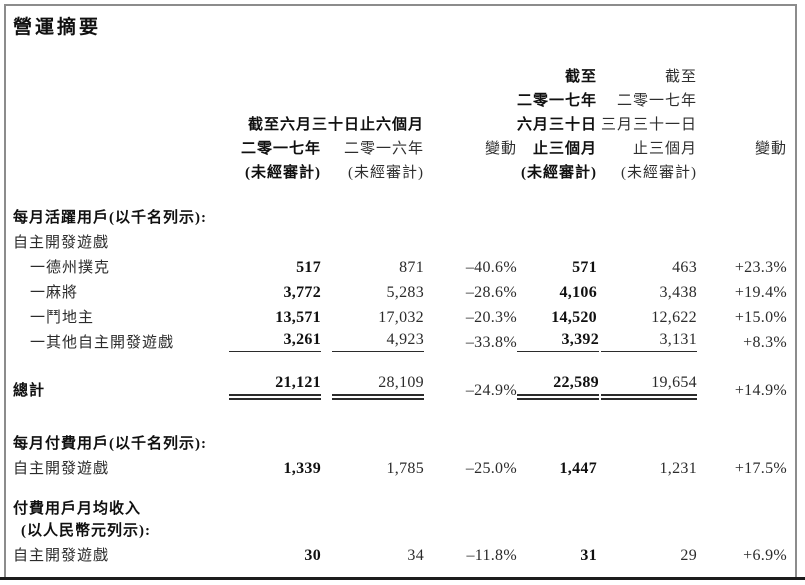 This screenshot has width=805, height=585. I want to click on header-change-1: 變動, so click(500, 149).